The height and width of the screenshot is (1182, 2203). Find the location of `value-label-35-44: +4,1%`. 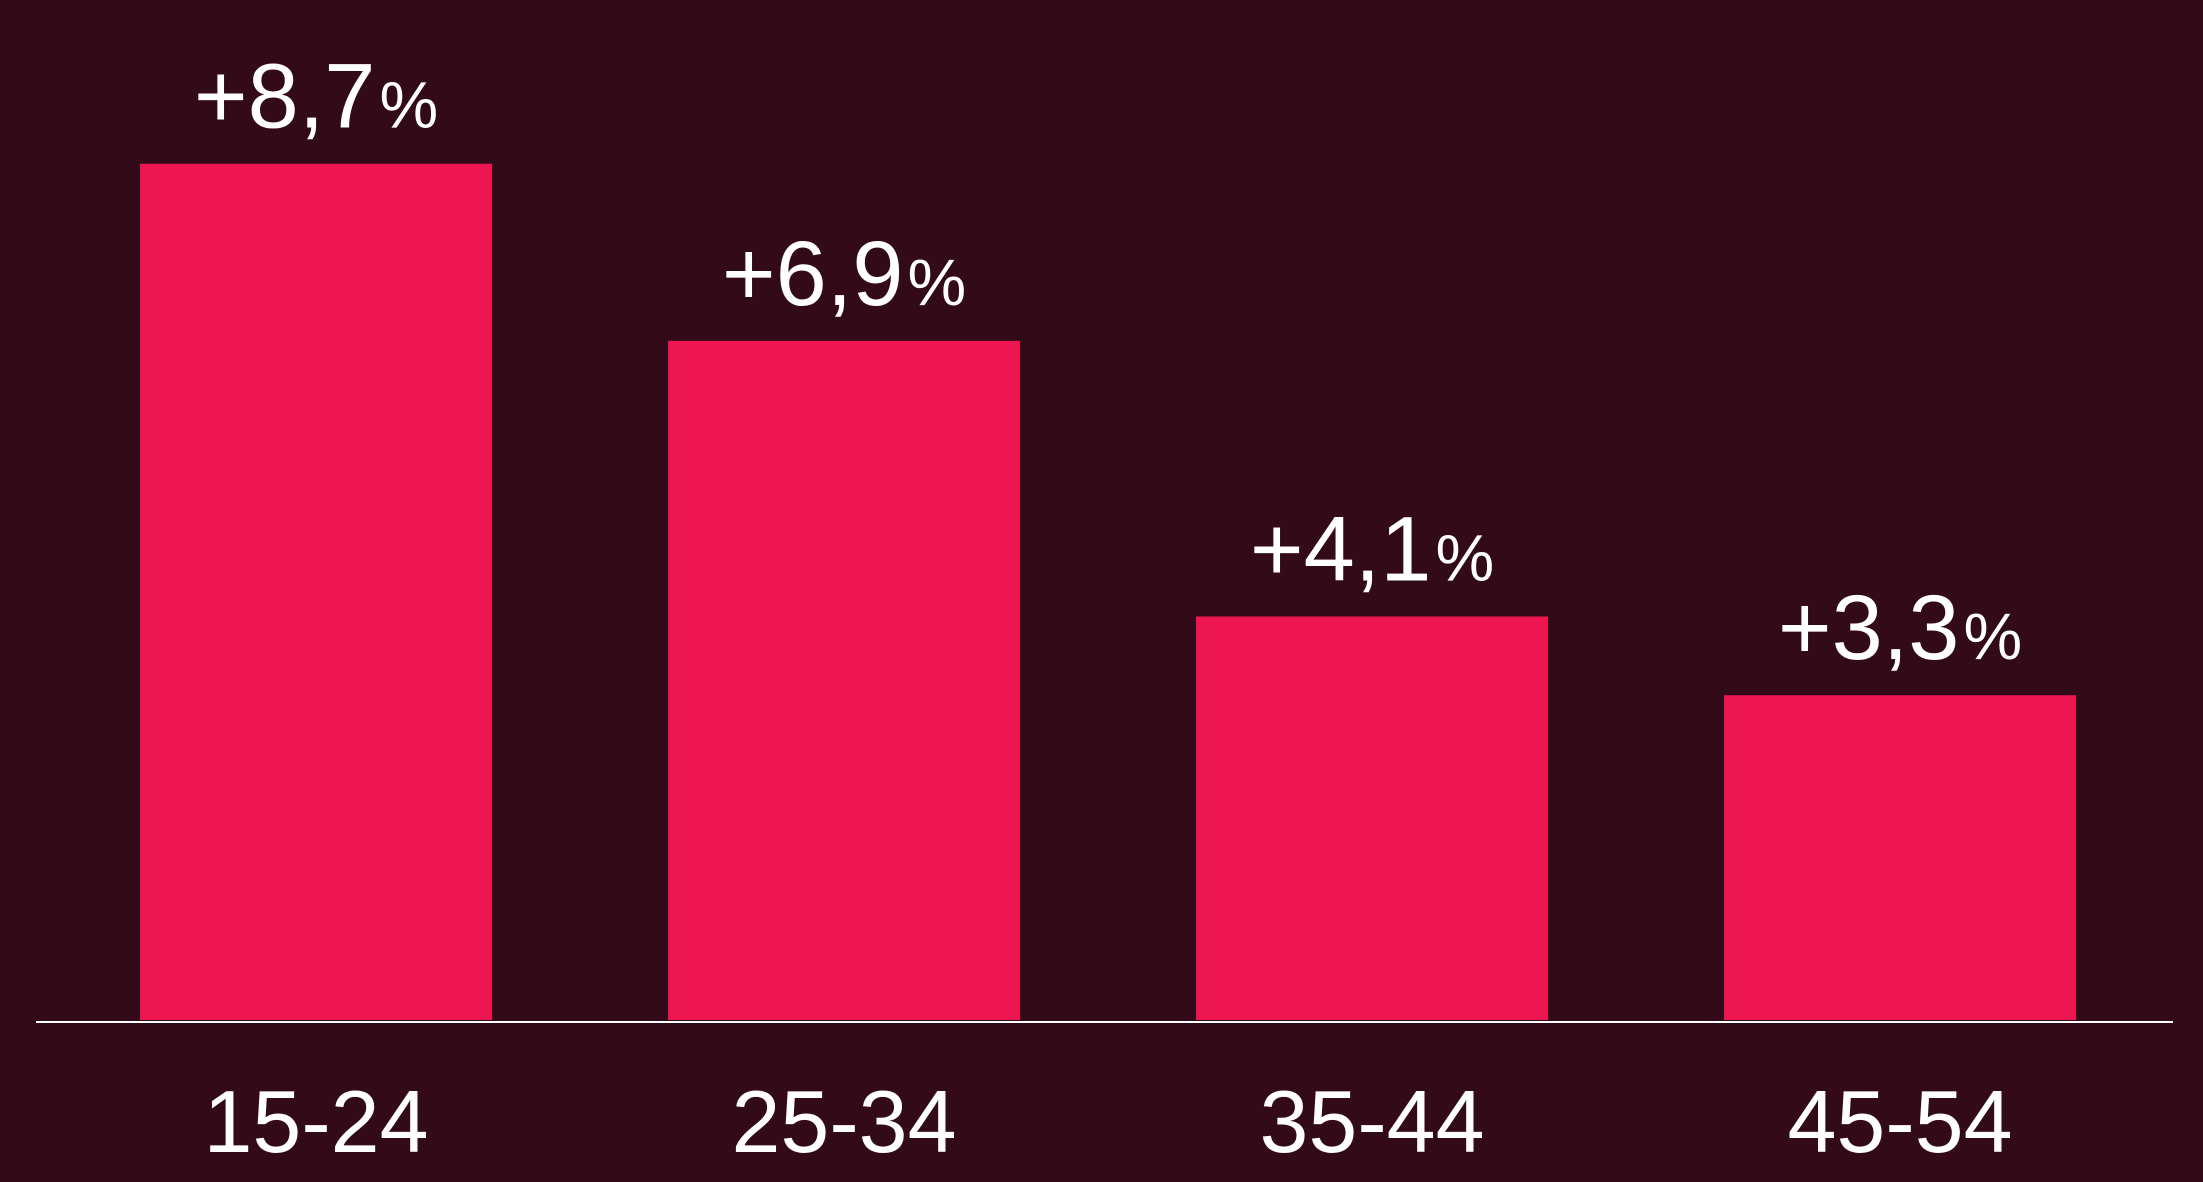

value-label-35-44: +4,1% is located at coordinates (1372, 549).